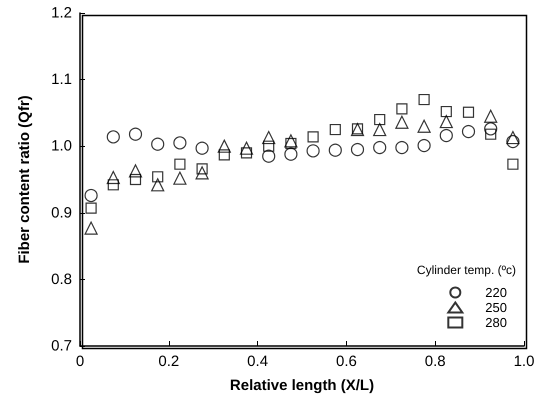  I want to click on x-tick-label: 0.8, so click(435, 361).